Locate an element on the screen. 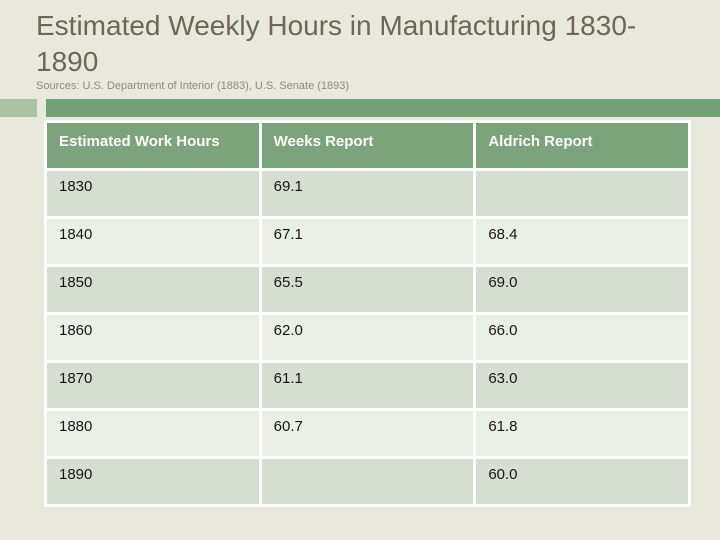  table-cell: 69.1 is located at coordinates (367, 193).